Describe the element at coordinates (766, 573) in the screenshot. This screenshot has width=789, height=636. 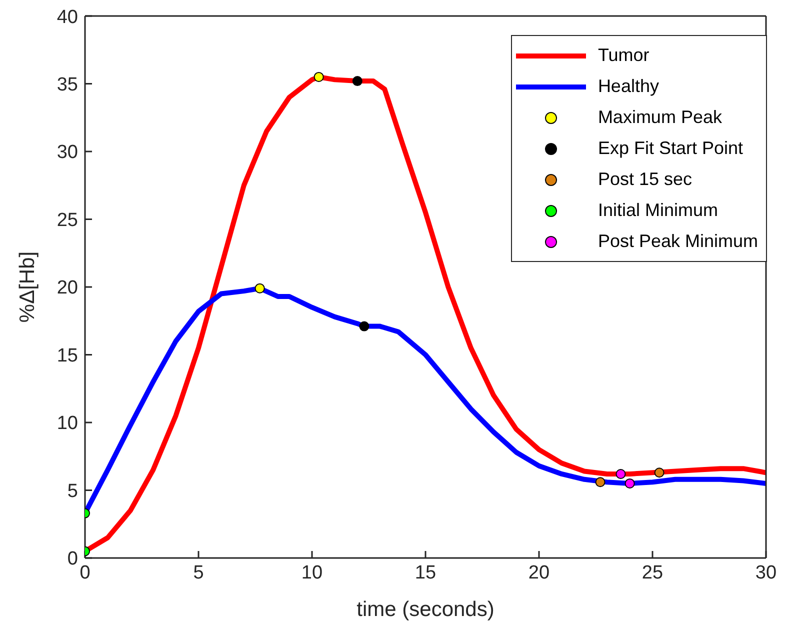
I see `x-tick-label: 30` at that location.